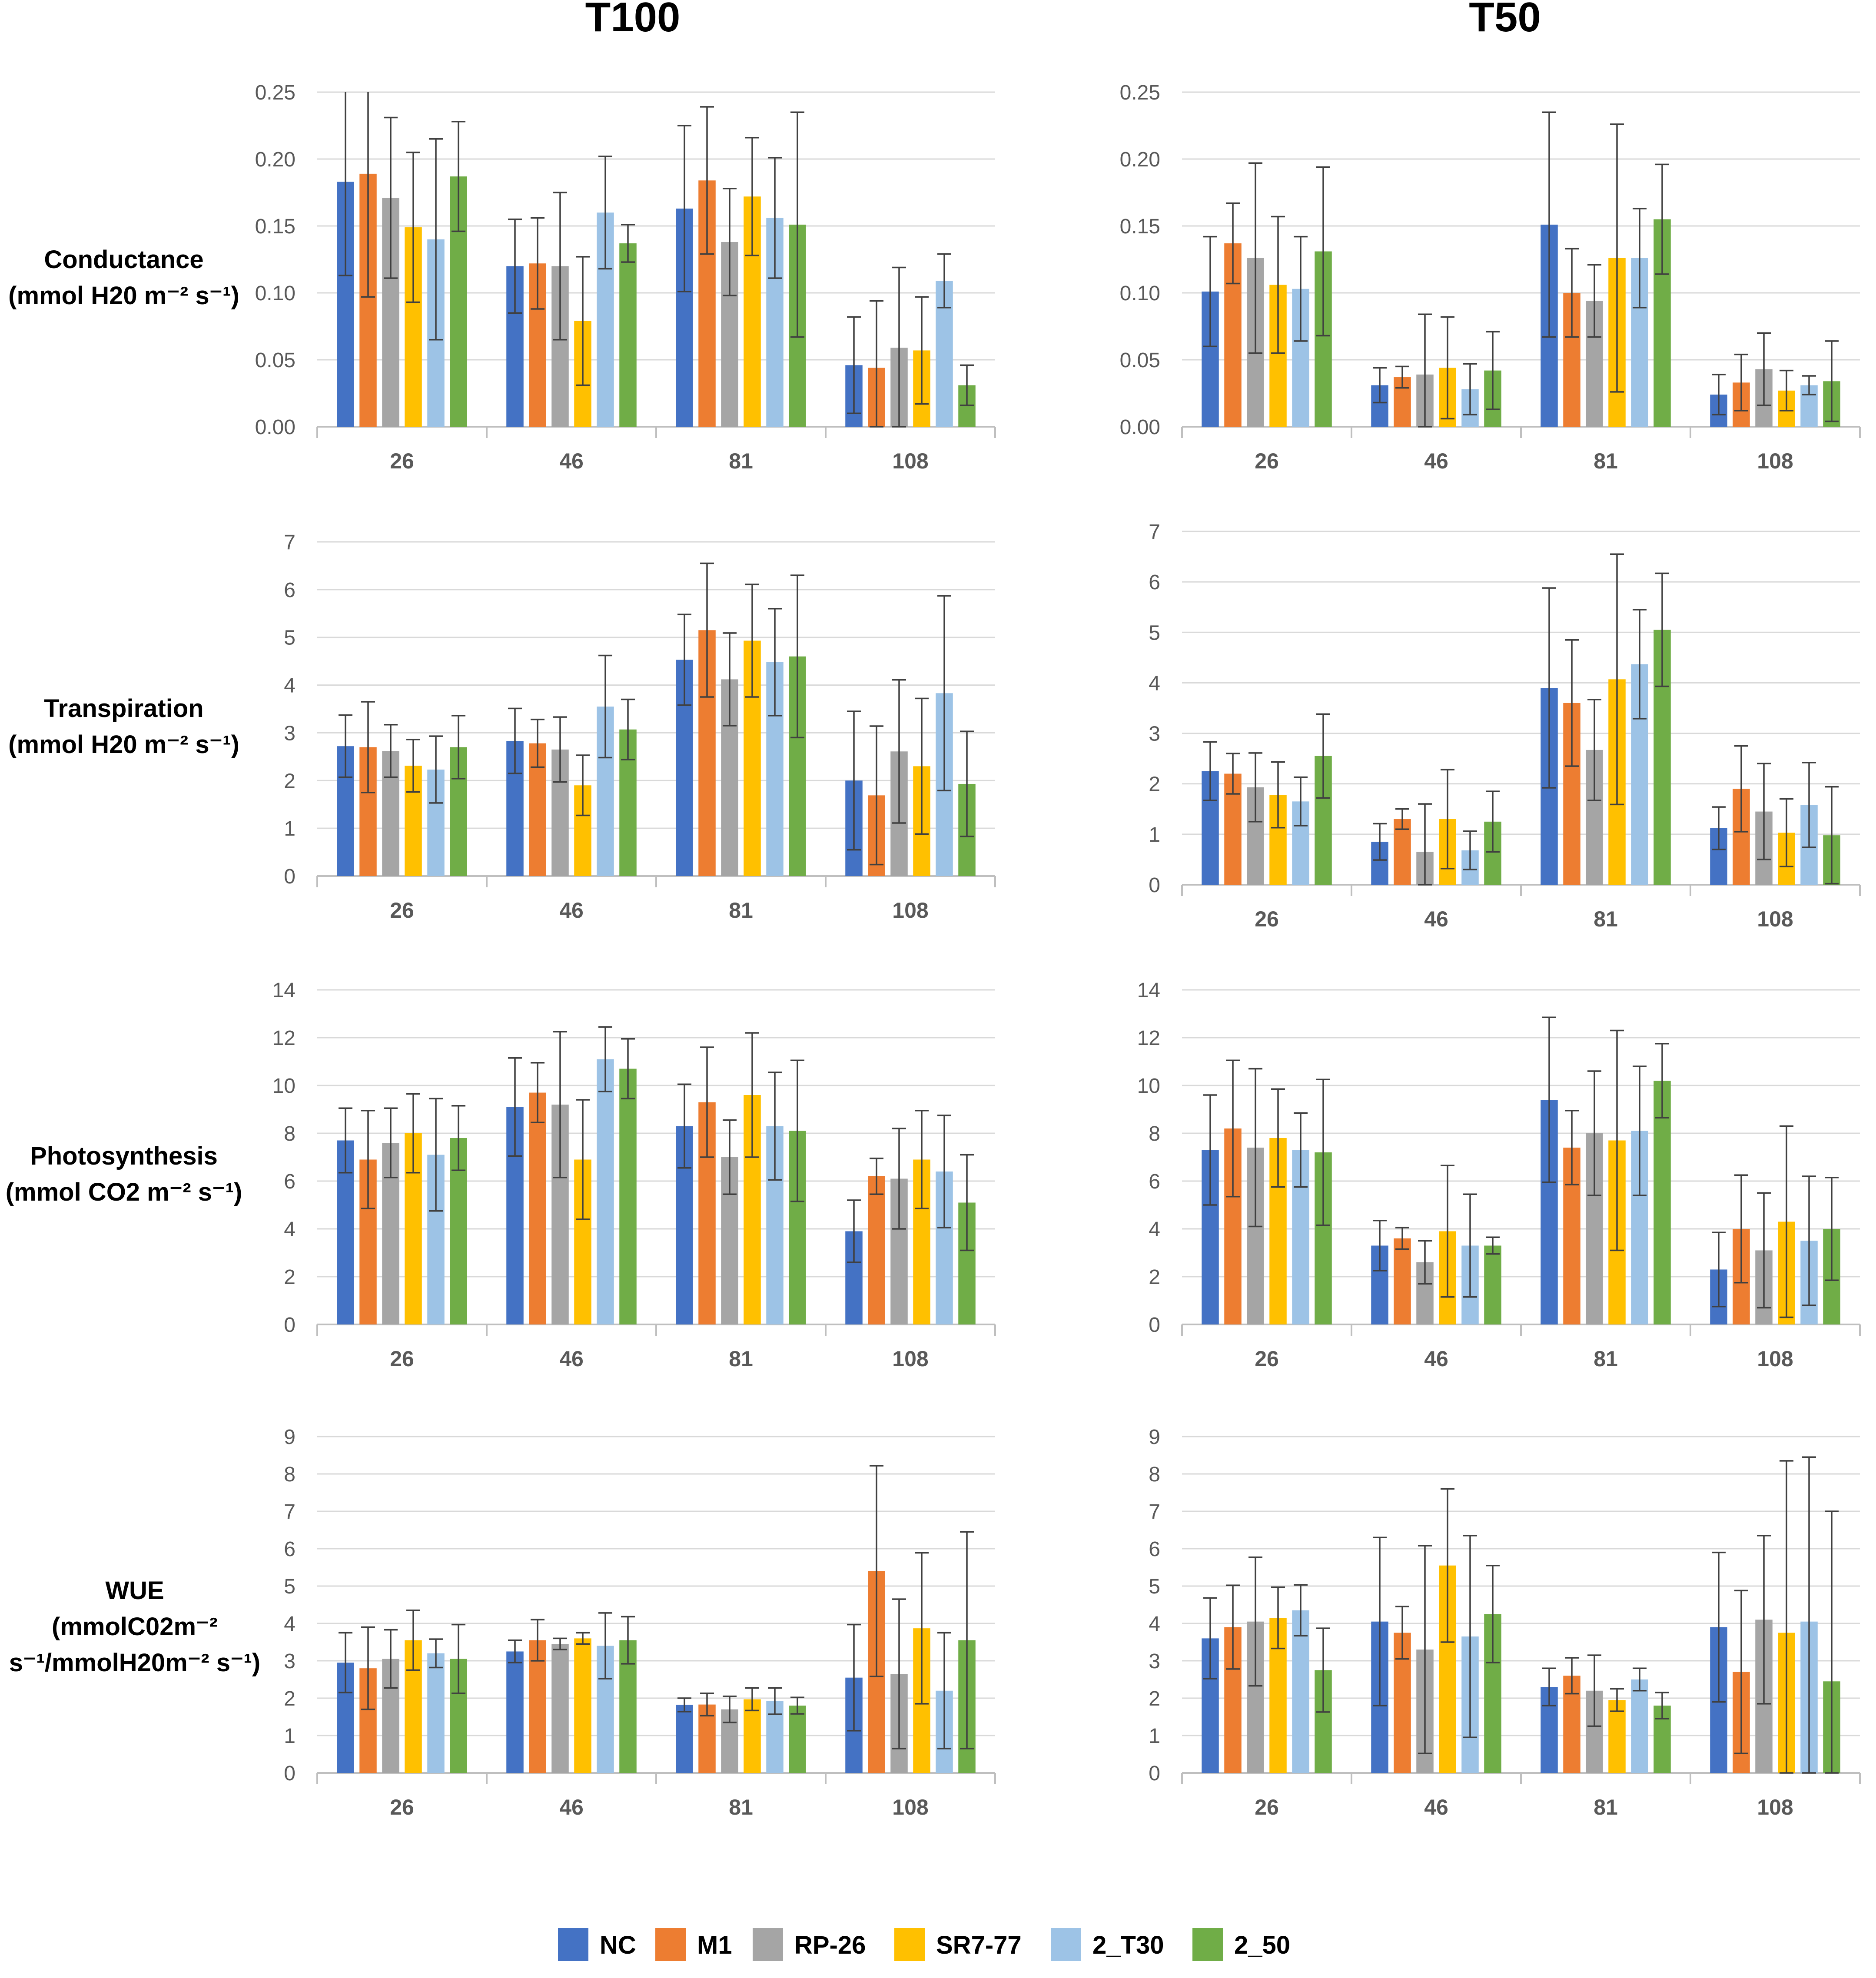 The width and height of the screenshot is (1876, 1978). I want to click on y-tick-label: 0.25, so click(275, 92).